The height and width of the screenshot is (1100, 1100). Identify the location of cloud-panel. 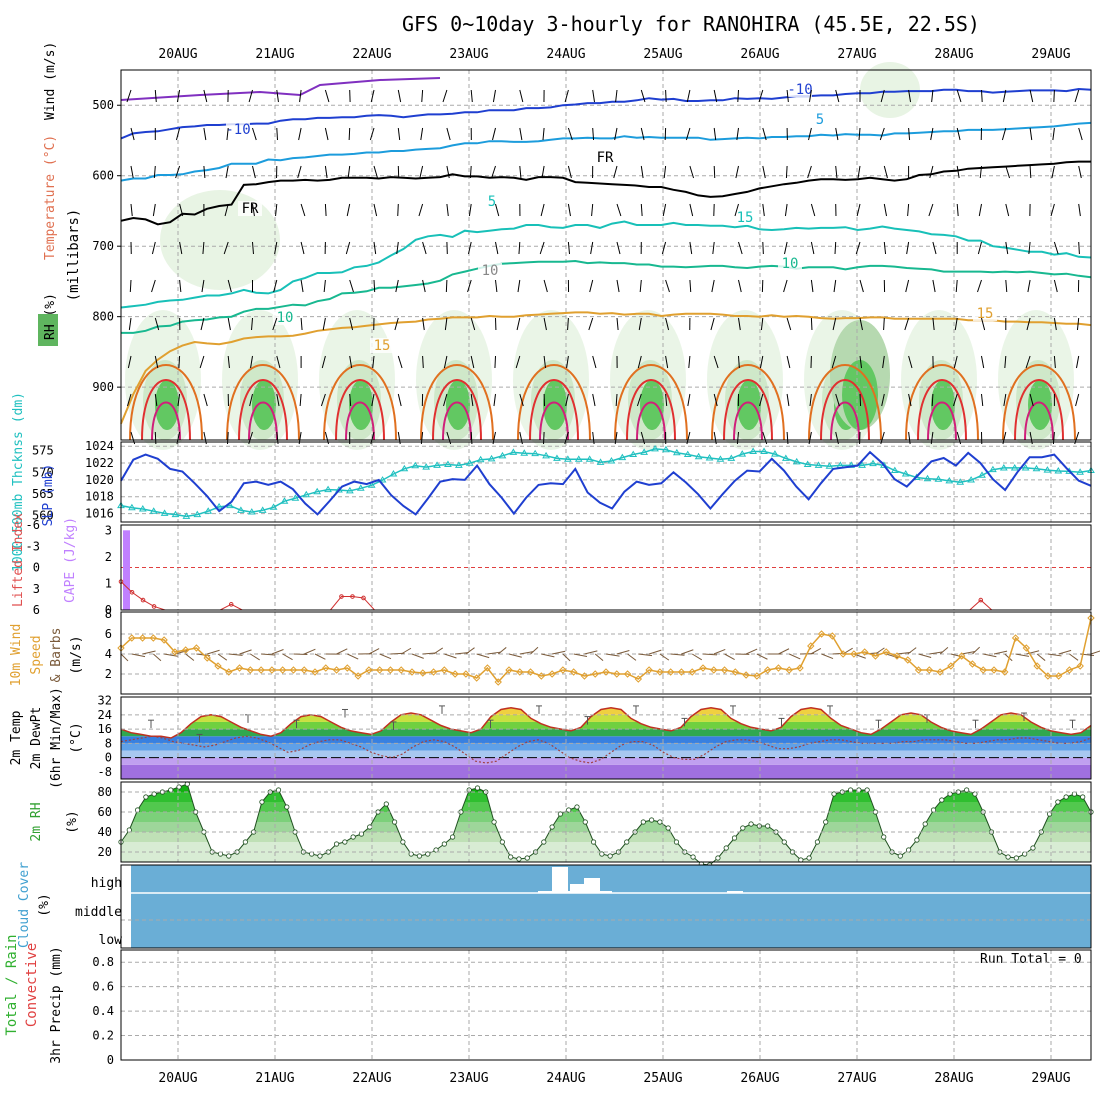
(606, 906).